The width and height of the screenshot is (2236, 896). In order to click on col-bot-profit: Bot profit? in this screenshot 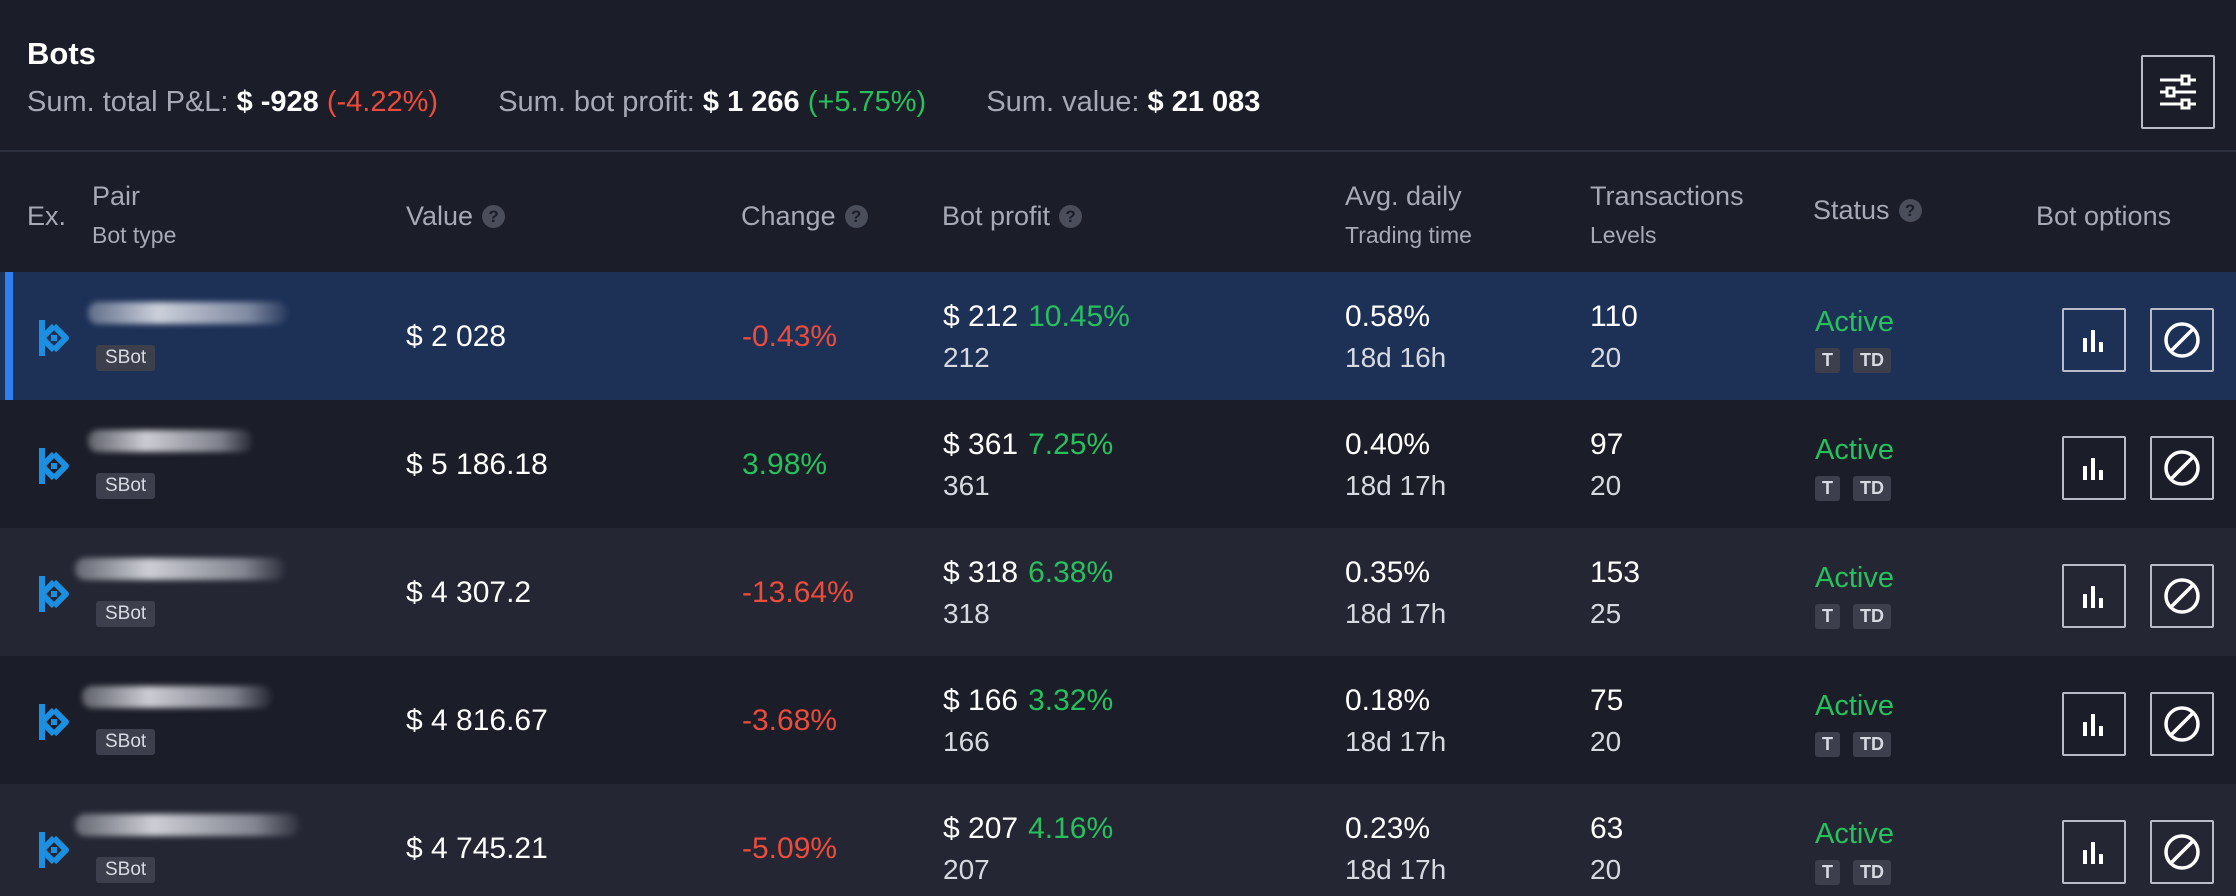, I will do `click(1012, 216)`.